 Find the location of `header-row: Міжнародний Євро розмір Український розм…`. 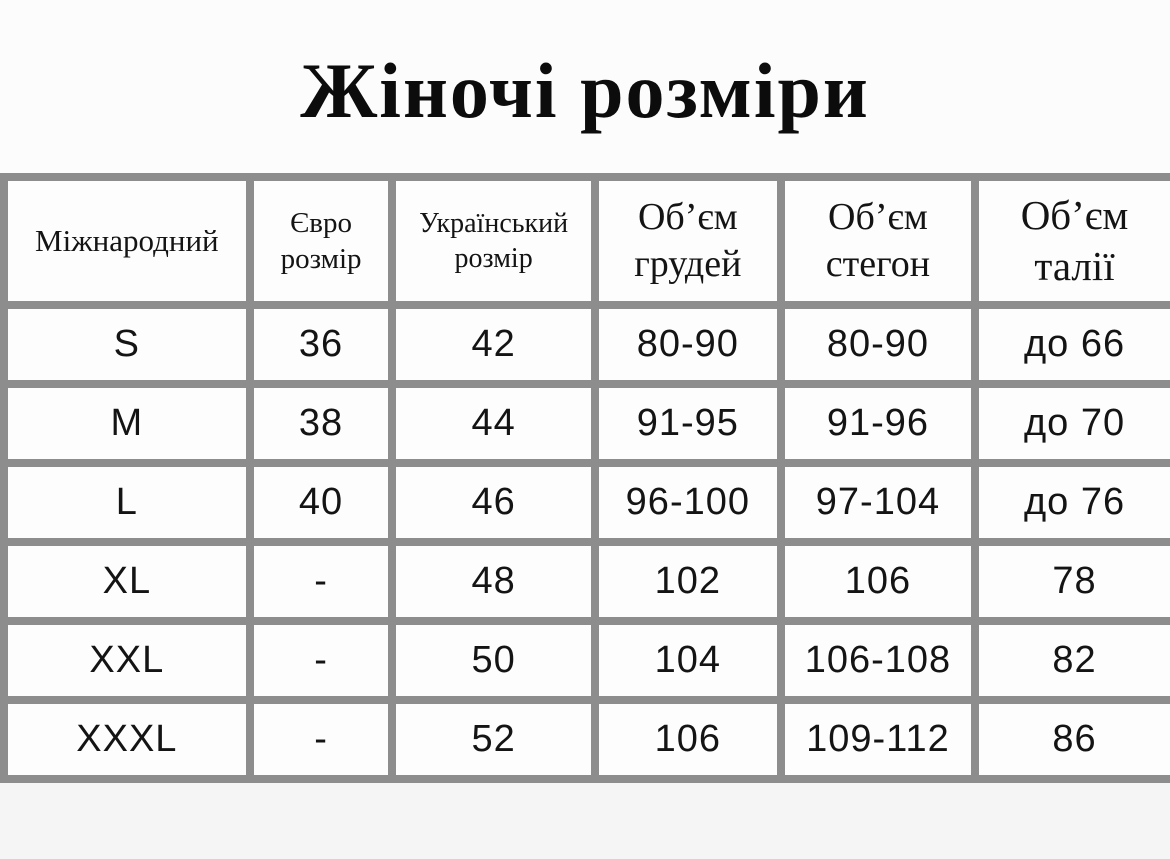

header-row: Міжнародний Євро розмір Український розм… is located at coordinates (589, 245).